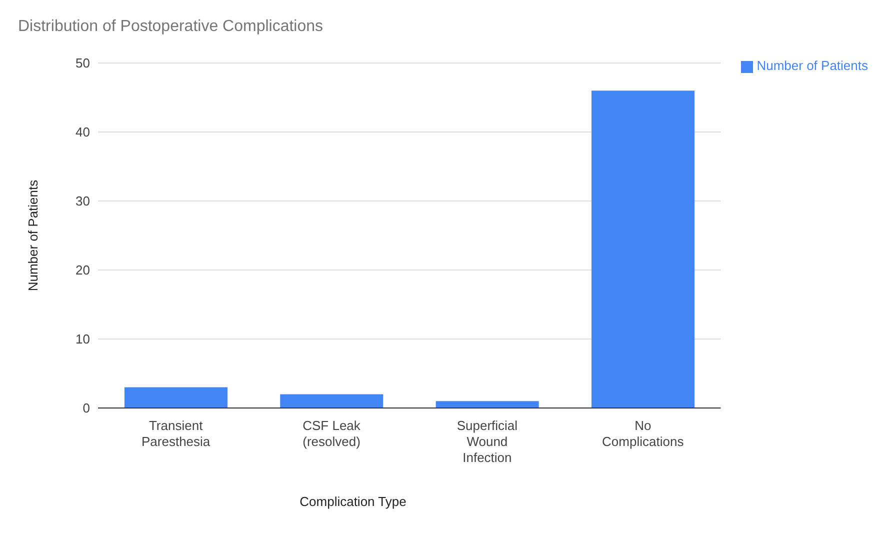 This screenshot has height=544, width=896. Describe the element at coordinates (33, 235) in the screenshot. I see `y-axis-title: Number of Patients` at that location.